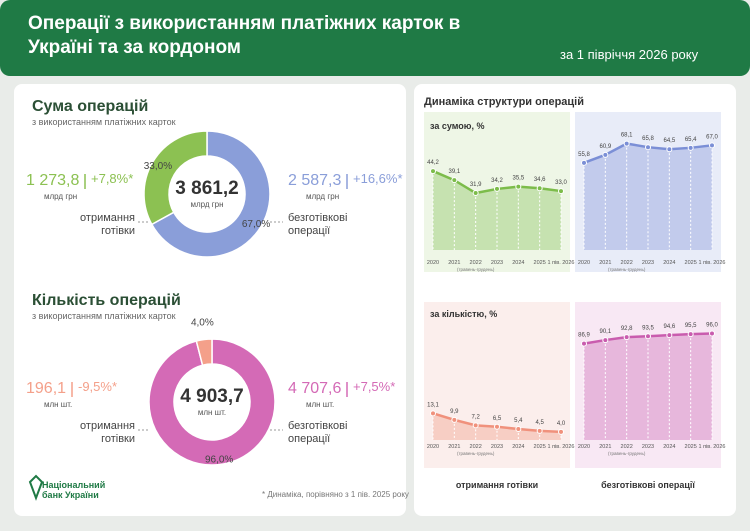 The height and width of the screenshot is (531, 750). I want to click on slice-label: 4,0%, so click(202, 323).